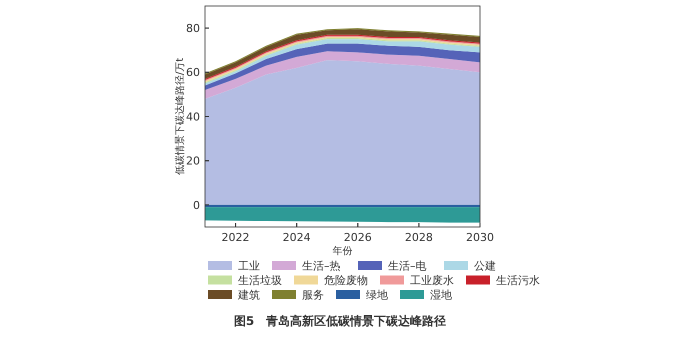  I want to click on legend-label: 绿地, so click(377, 295).